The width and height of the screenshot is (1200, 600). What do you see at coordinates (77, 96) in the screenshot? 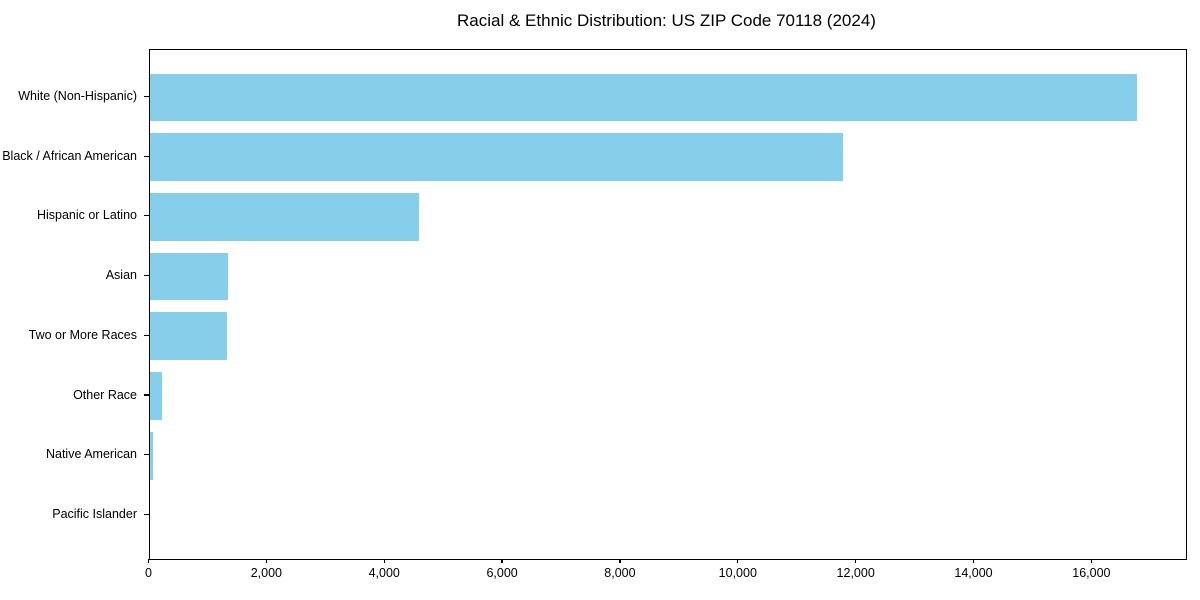
I see `y-axis-category-label: White (Non-Hispanic)` at bounding box center [77, 96].